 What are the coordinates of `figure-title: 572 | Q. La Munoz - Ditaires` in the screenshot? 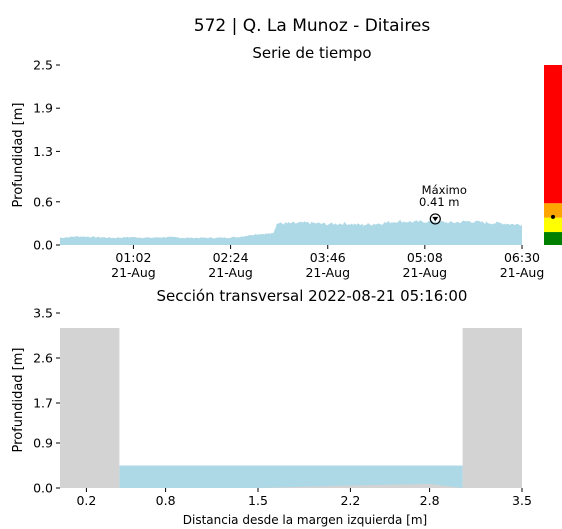 It's located at (312, 26).